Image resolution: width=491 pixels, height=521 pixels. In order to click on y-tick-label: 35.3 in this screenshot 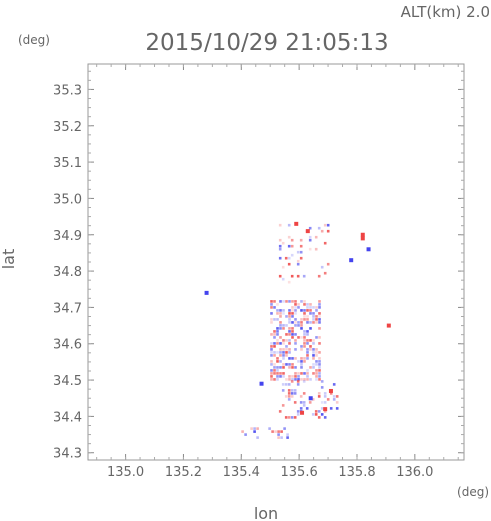, I will do `click(67, 90)`.